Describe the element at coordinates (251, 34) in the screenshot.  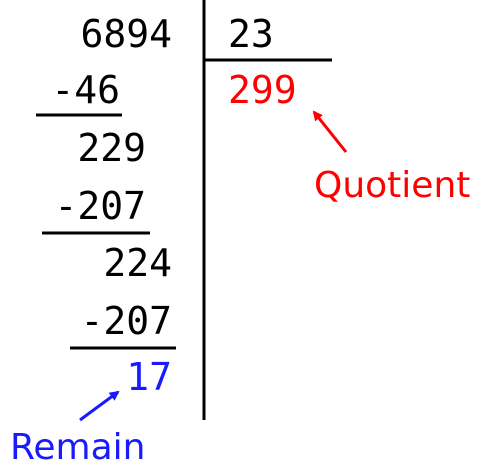
I see `divisor: 23` at that location.